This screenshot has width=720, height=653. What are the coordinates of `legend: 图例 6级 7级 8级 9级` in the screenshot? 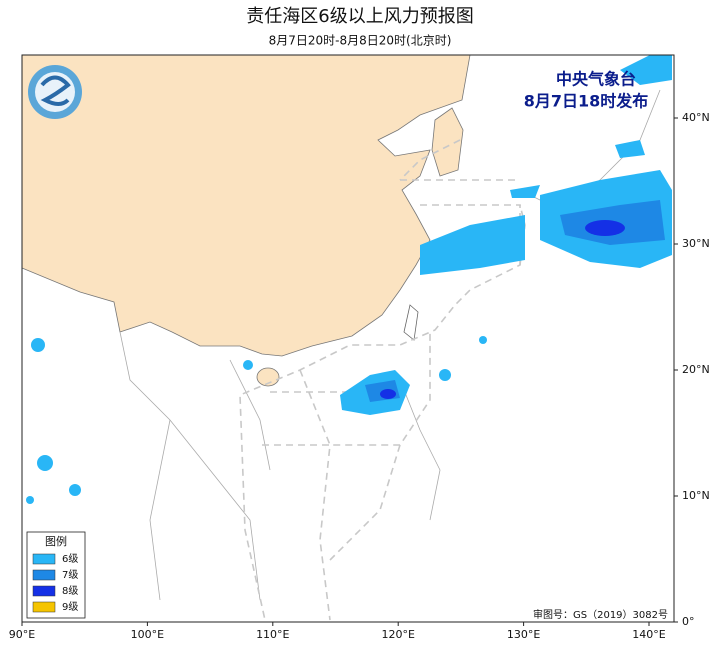 It's located at (56, 575).